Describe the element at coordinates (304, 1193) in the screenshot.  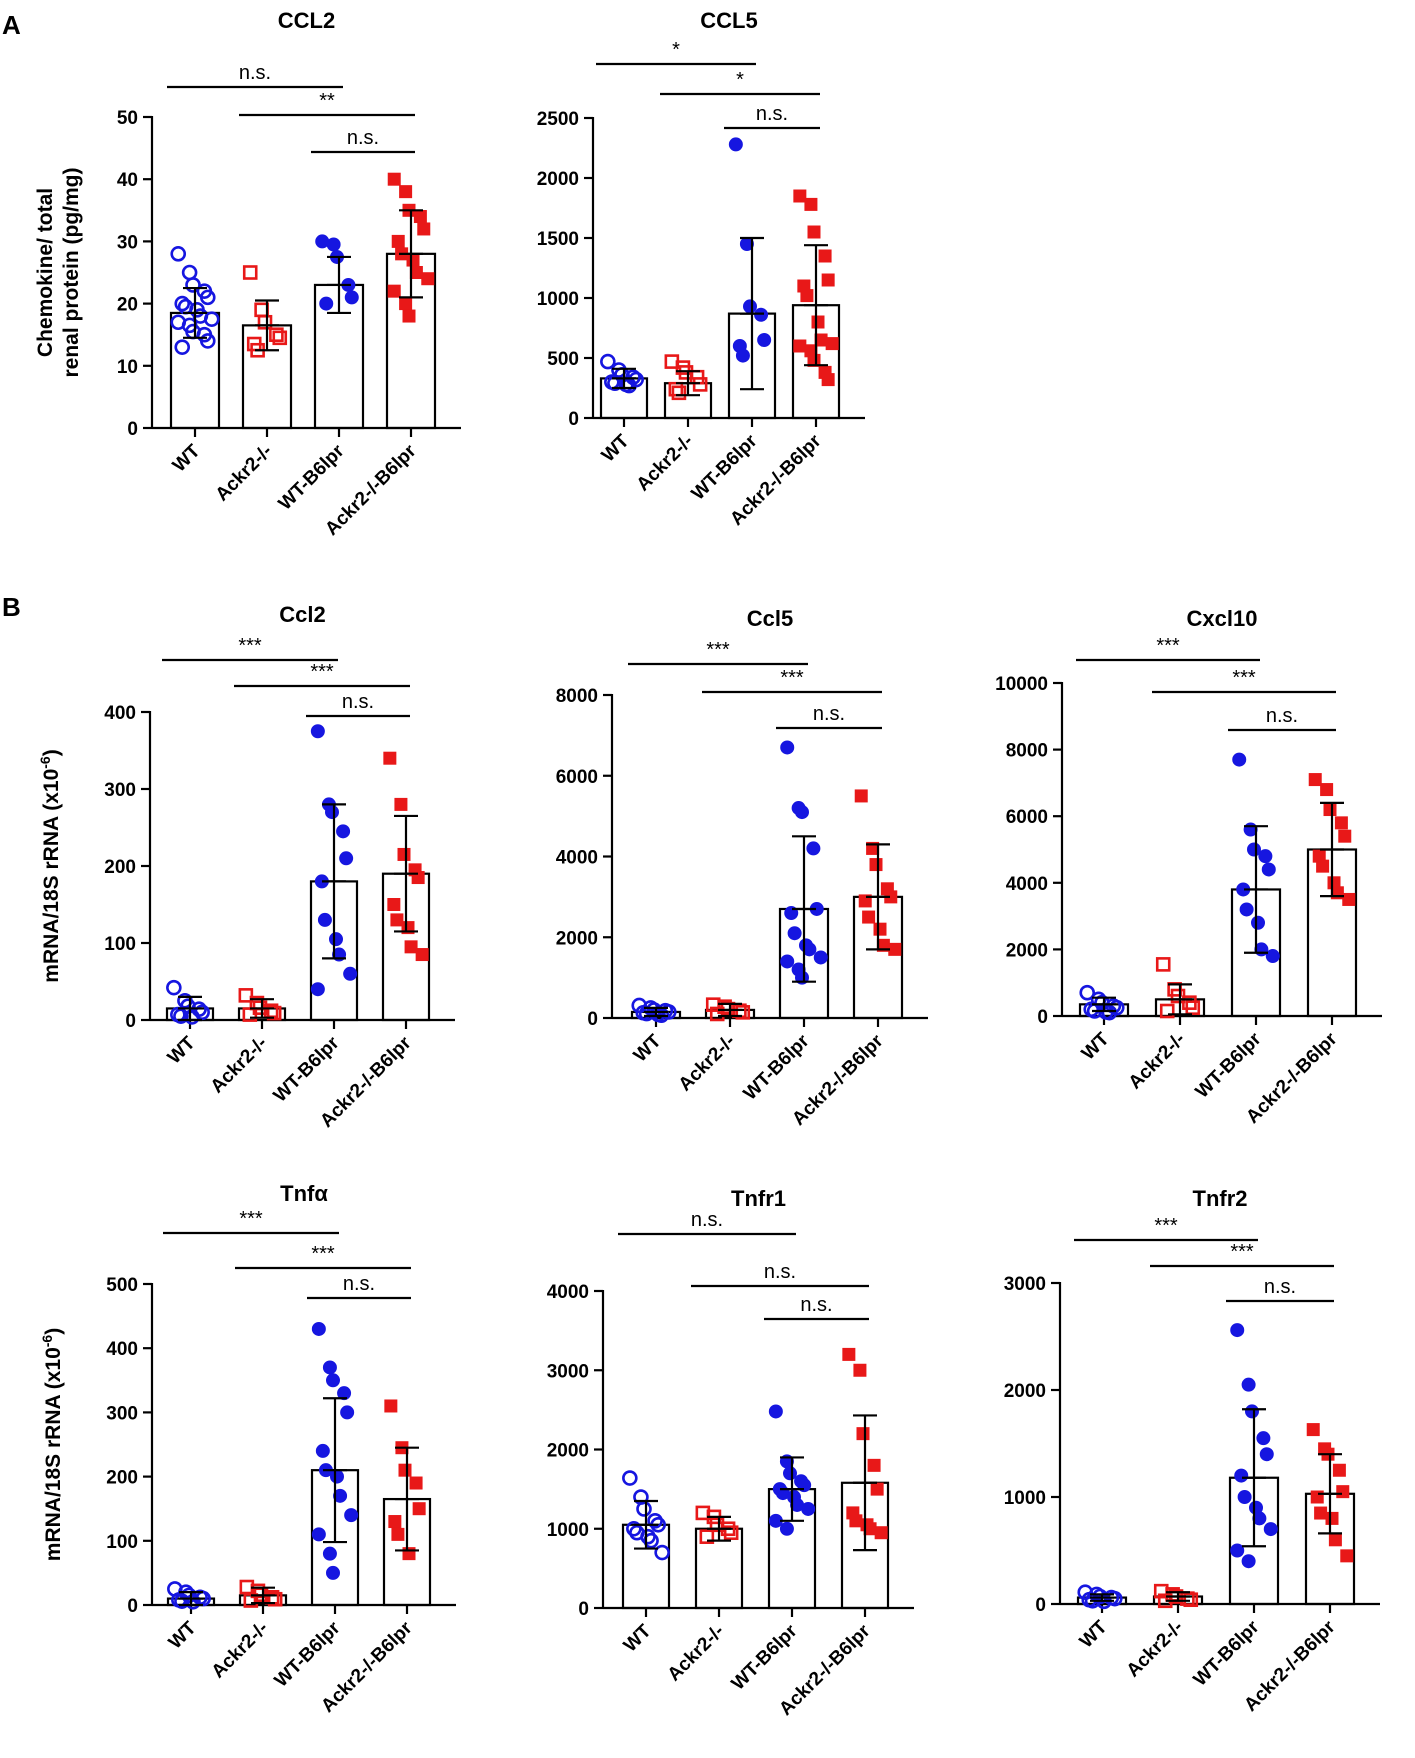
I see `chart-title: Tnfα` at that location.